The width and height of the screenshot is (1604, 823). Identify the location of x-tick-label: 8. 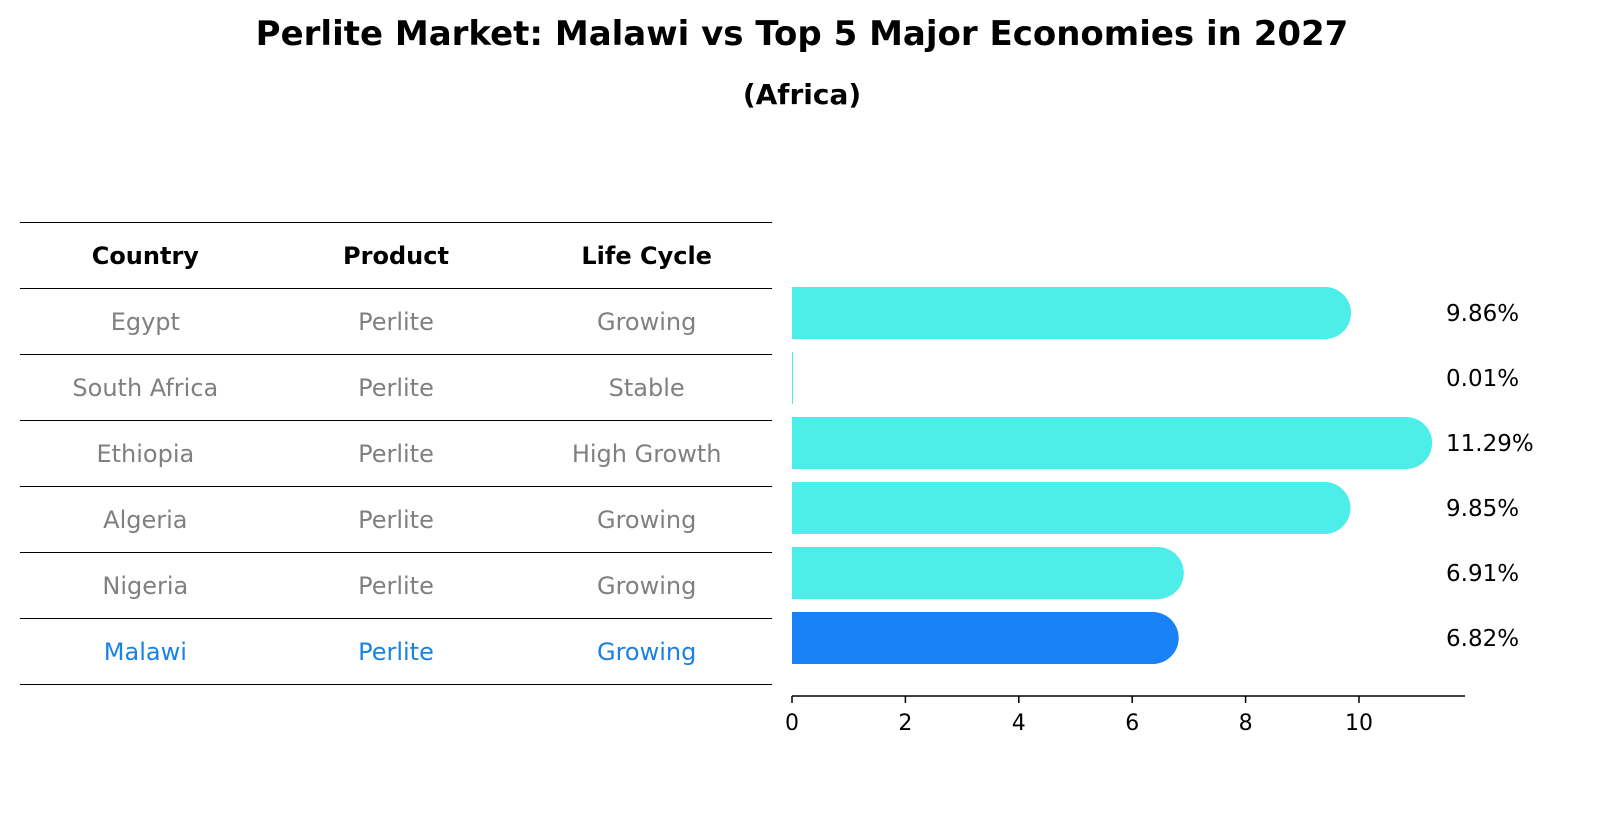
(1246, 723).